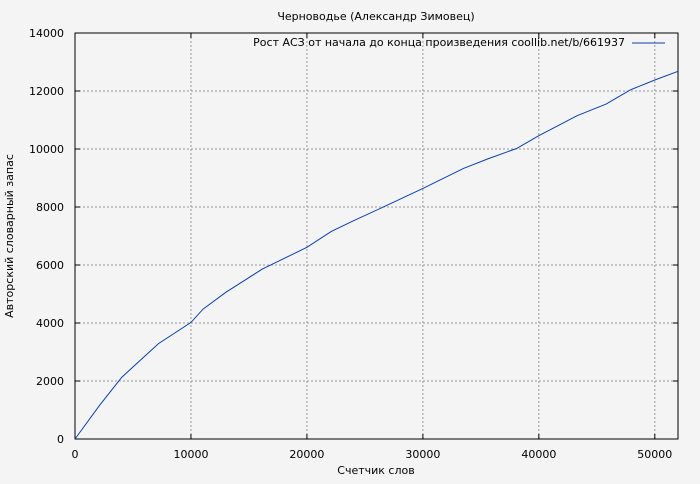  Describe the element at coordinates (46, 33) in the screenshot. I see `y-tick-label: 14000` at that location.